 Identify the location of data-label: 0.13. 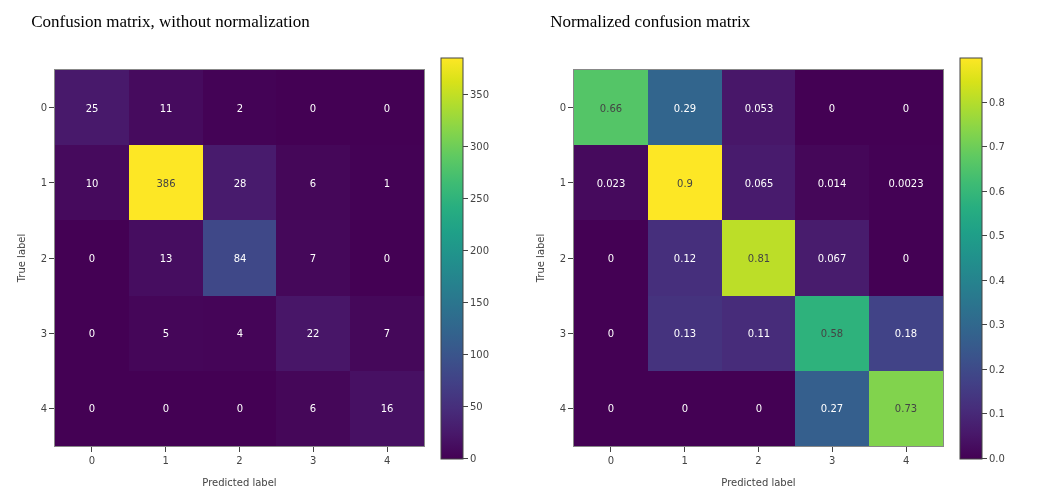
(685, 333).